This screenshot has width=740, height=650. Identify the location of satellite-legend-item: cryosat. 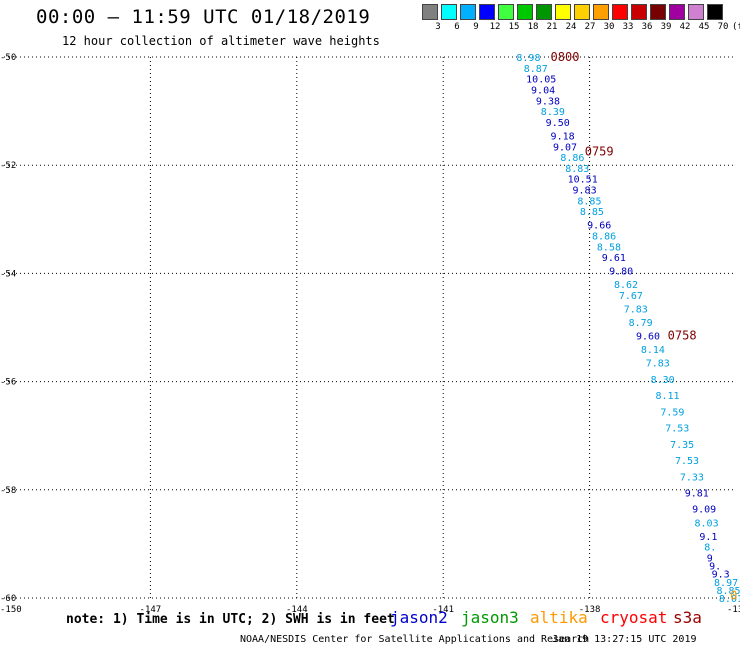
(634, 617).